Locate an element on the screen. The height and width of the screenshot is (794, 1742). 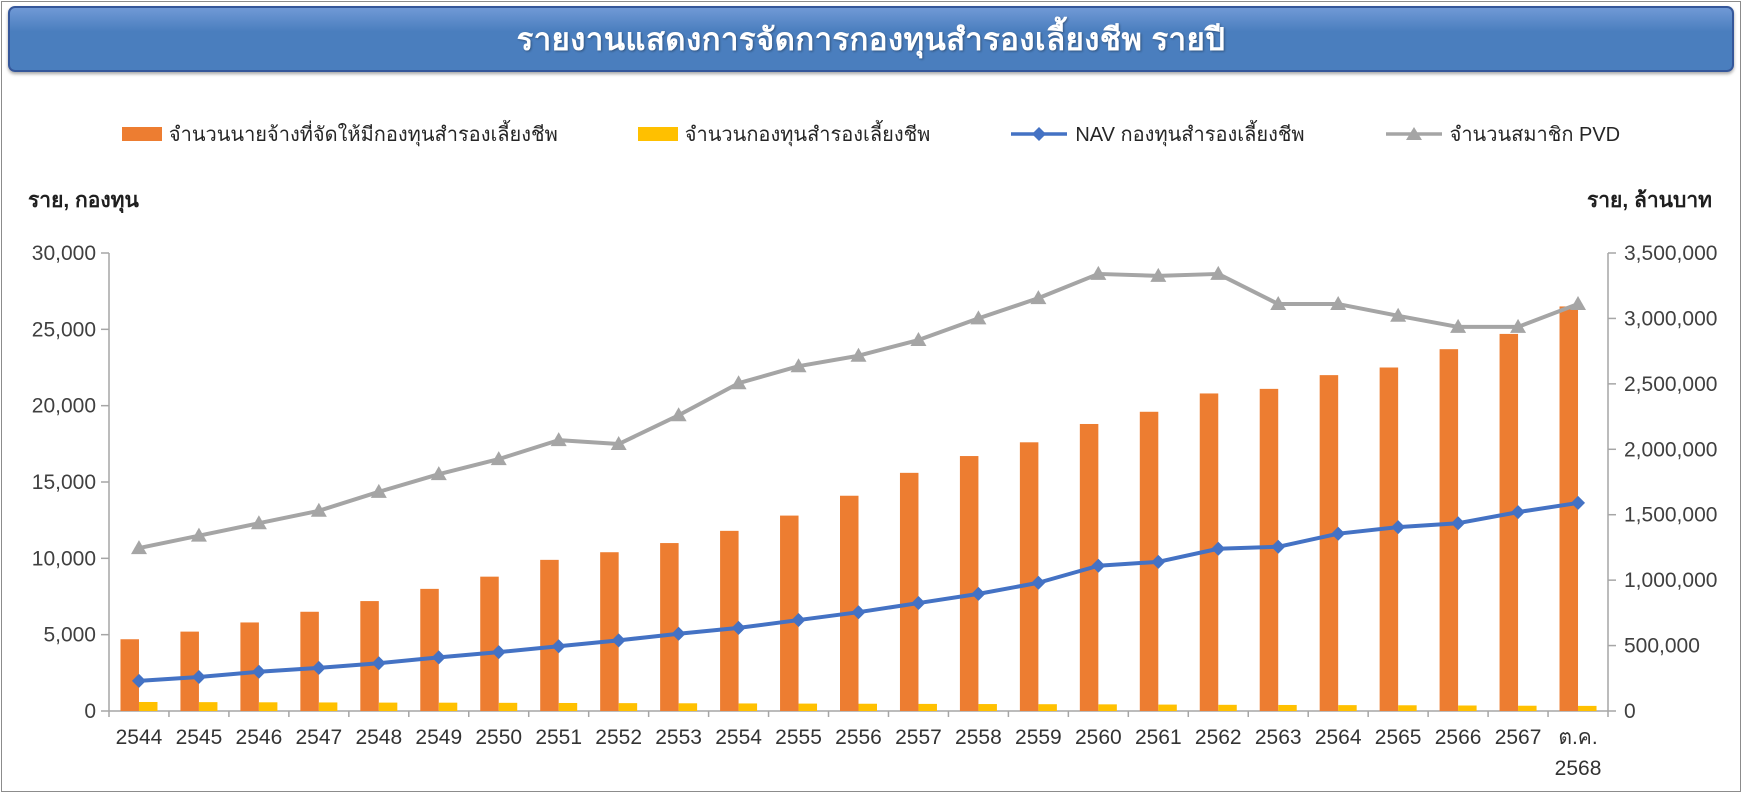
legend-swatch-funds-bar is located at coordinates (657, 134).